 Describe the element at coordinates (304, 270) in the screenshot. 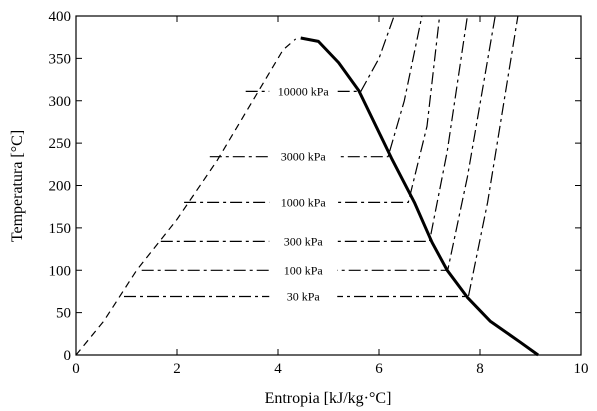

I see `isobar-label-4: 100 kPa` at that location.